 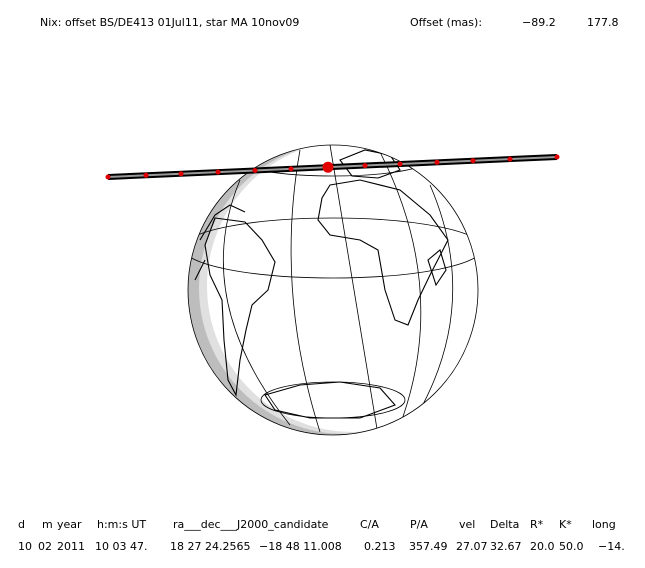 What do you see at coordinates (603, 22) in the screenshot?
I see `offset-value: 177.8` at bounding box center [603, 22].